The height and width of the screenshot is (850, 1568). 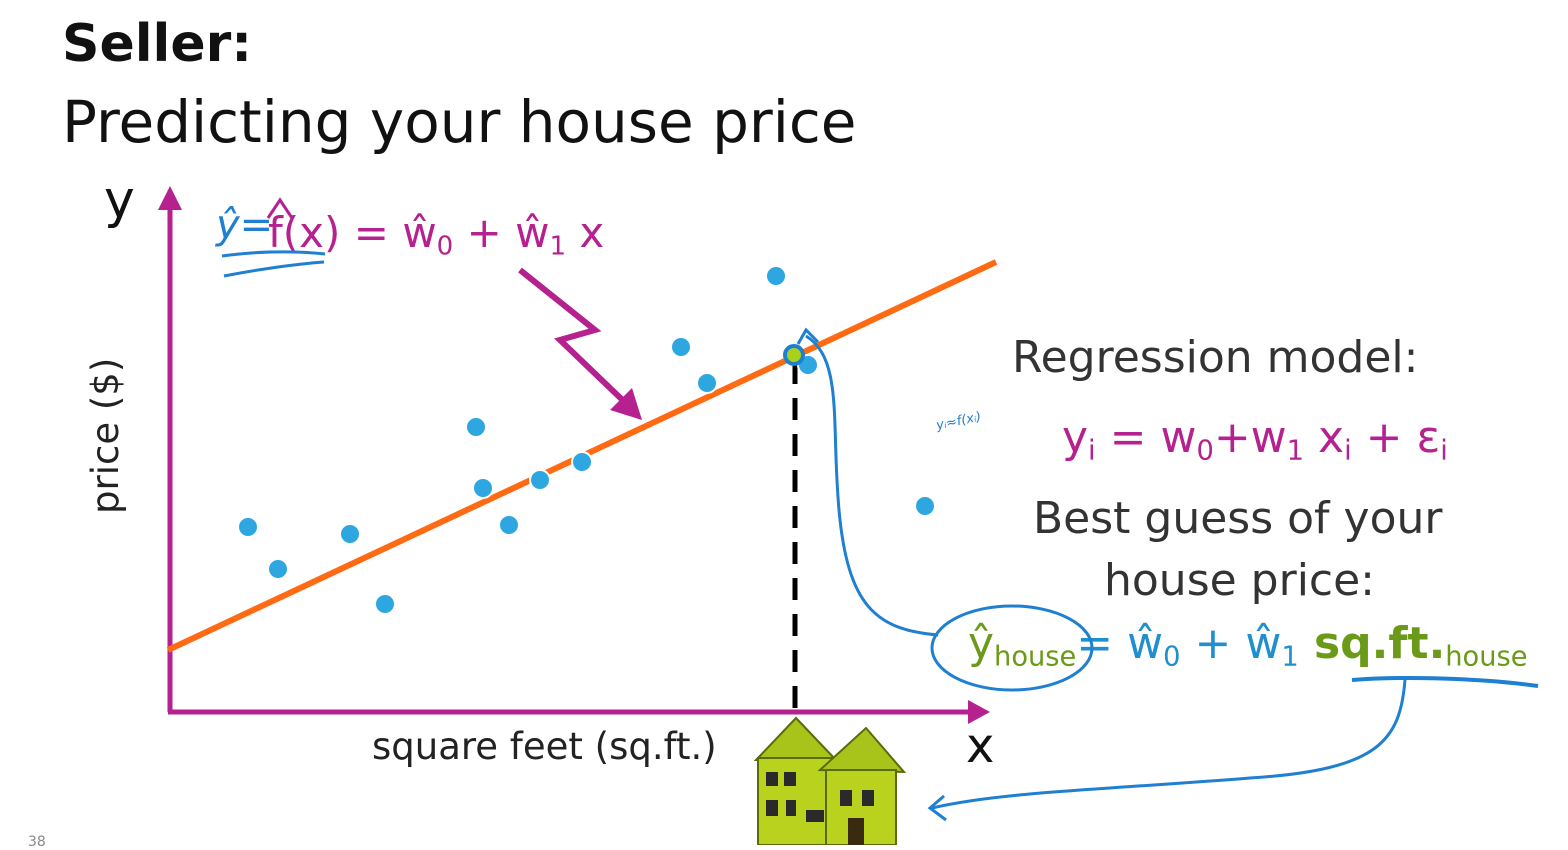 What do you see at coordinates (1215, 357) in the screenshot?
I see `regression-model-heading: Regression model:` at bounding box center [1215, 357].